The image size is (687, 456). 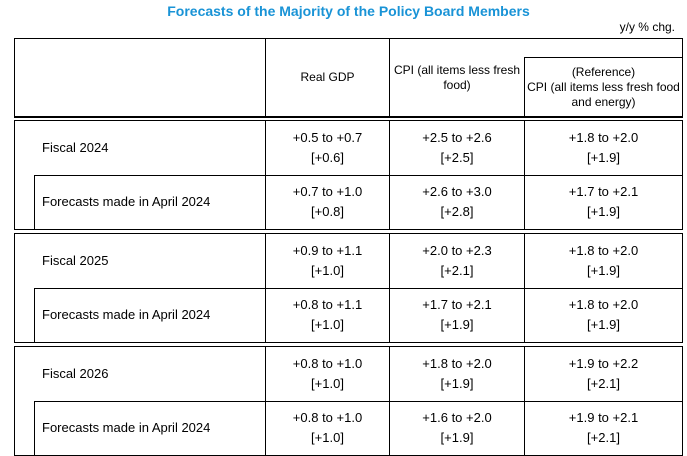 I want to click on range-value: +0.7 to +1.0, so click(x=327, y=191).